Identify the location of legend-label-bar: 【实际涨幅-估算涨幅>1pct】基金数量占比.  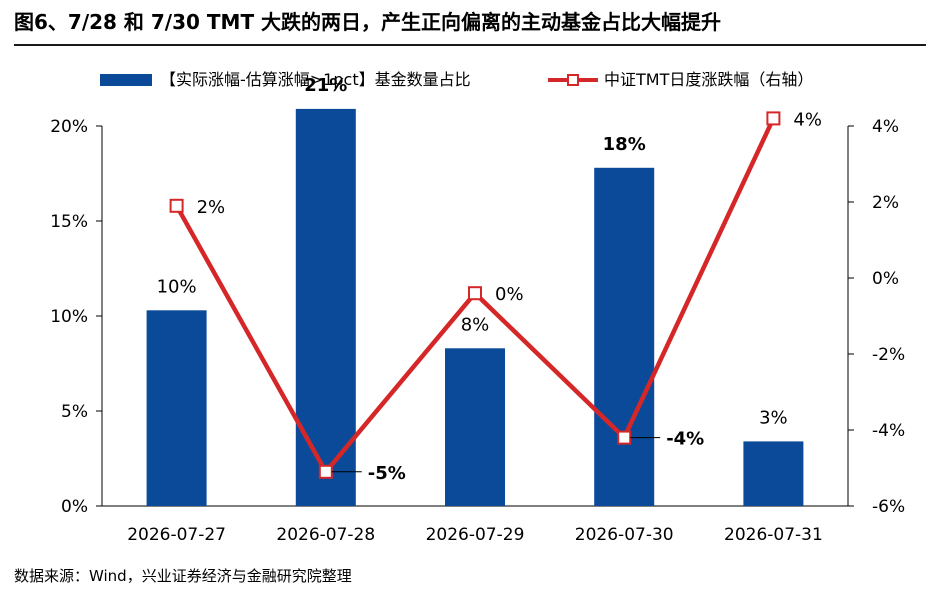
(315, 79).